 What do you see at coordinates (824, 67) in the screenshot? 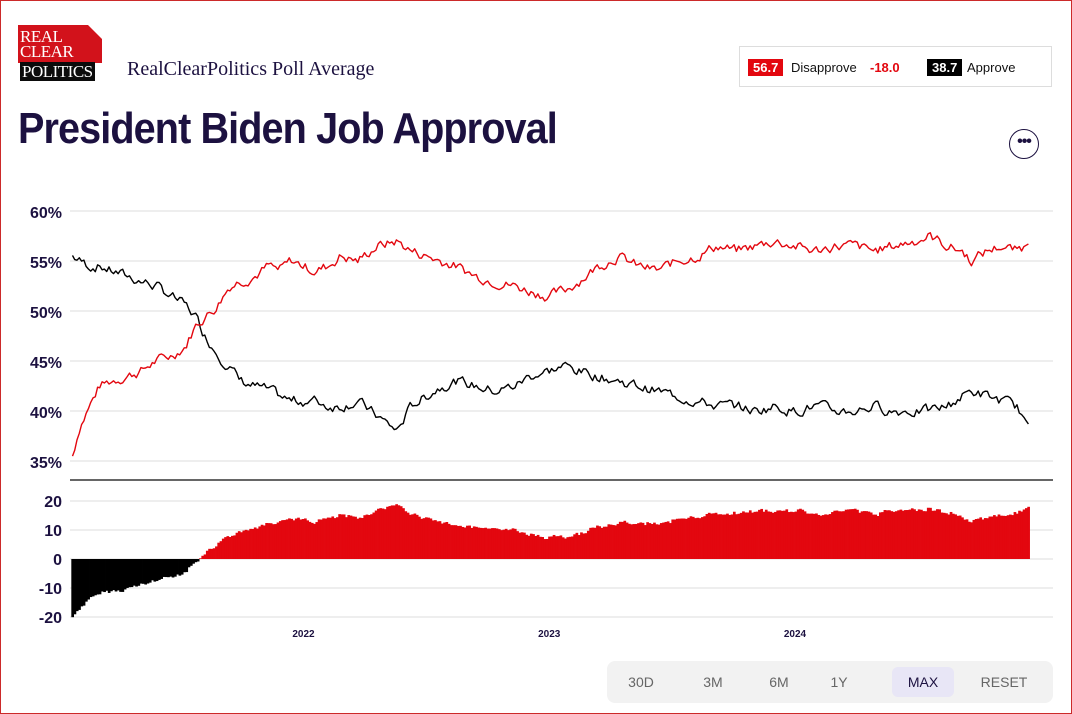
I see `disapprove-label: Disapprove` at bounding box center [824, 67].